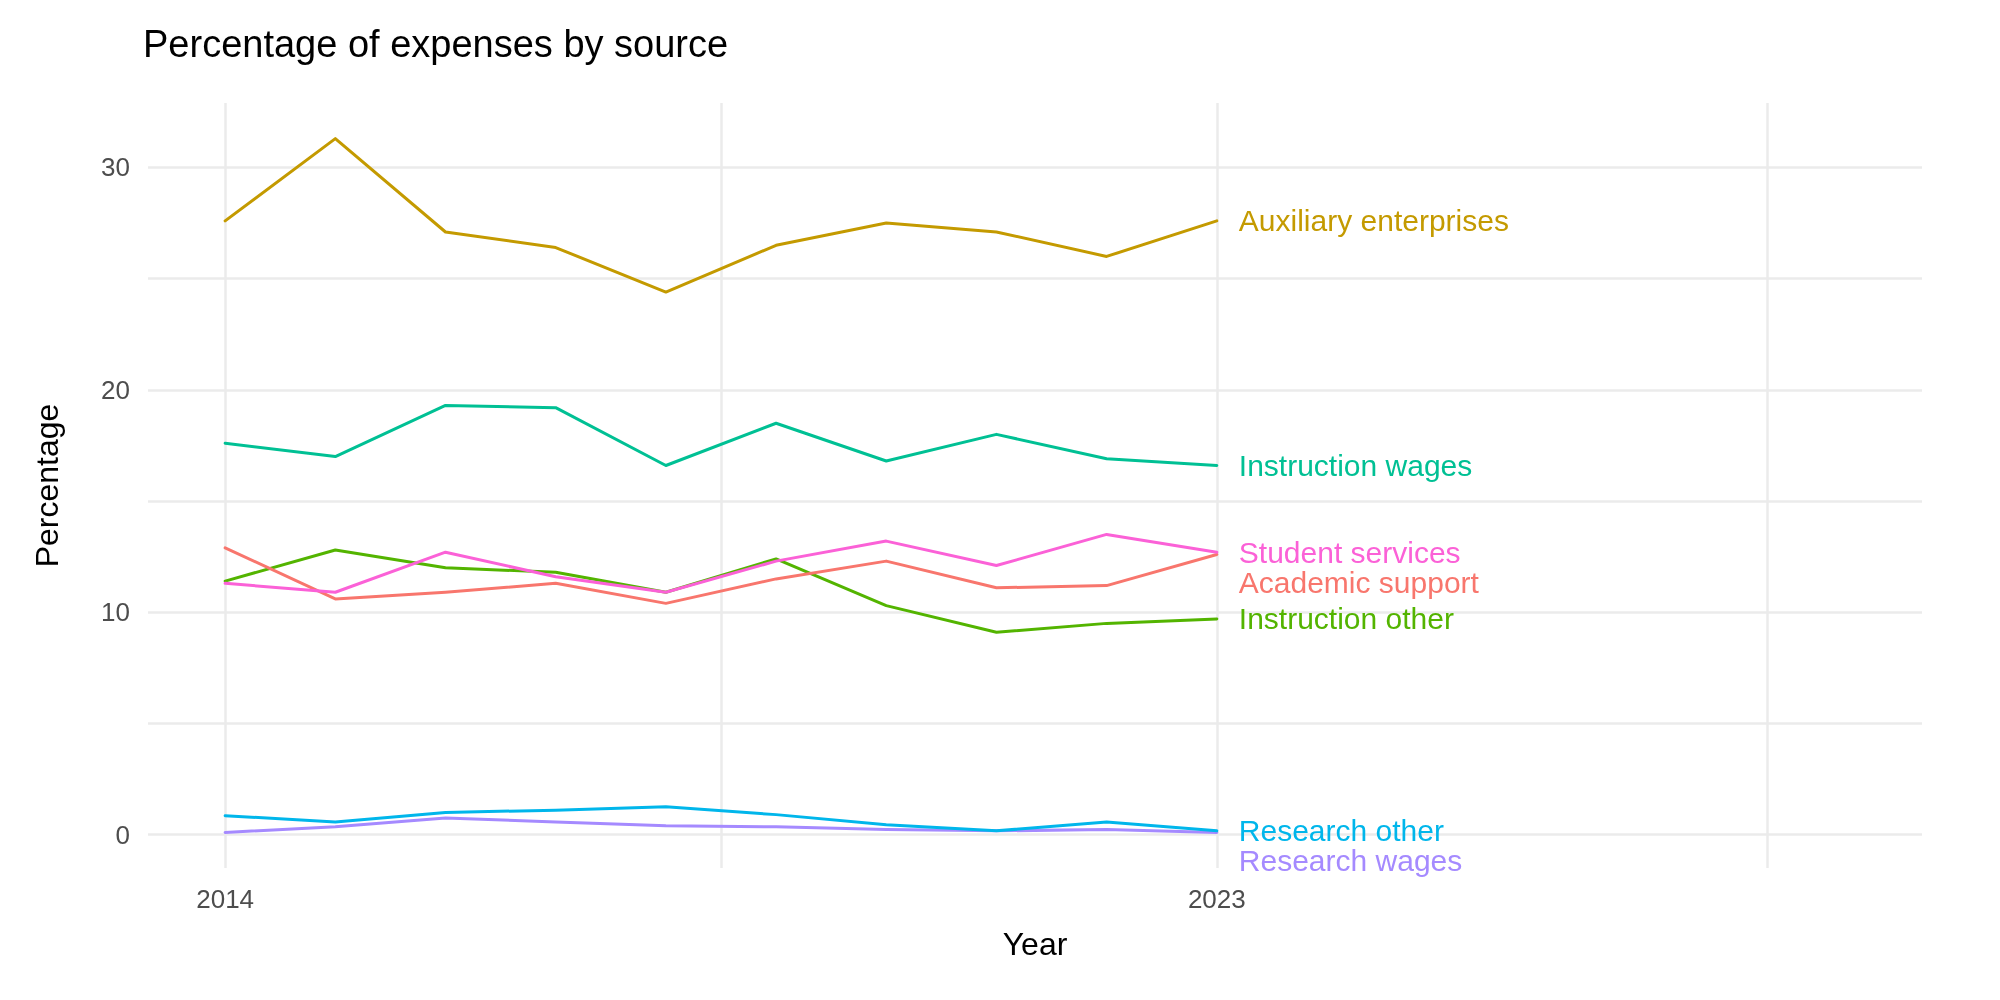 Image resolution: width=2000 pixels, height=1000 pixels. I want to click on series-label: Instruction other, so click(1346, 619).